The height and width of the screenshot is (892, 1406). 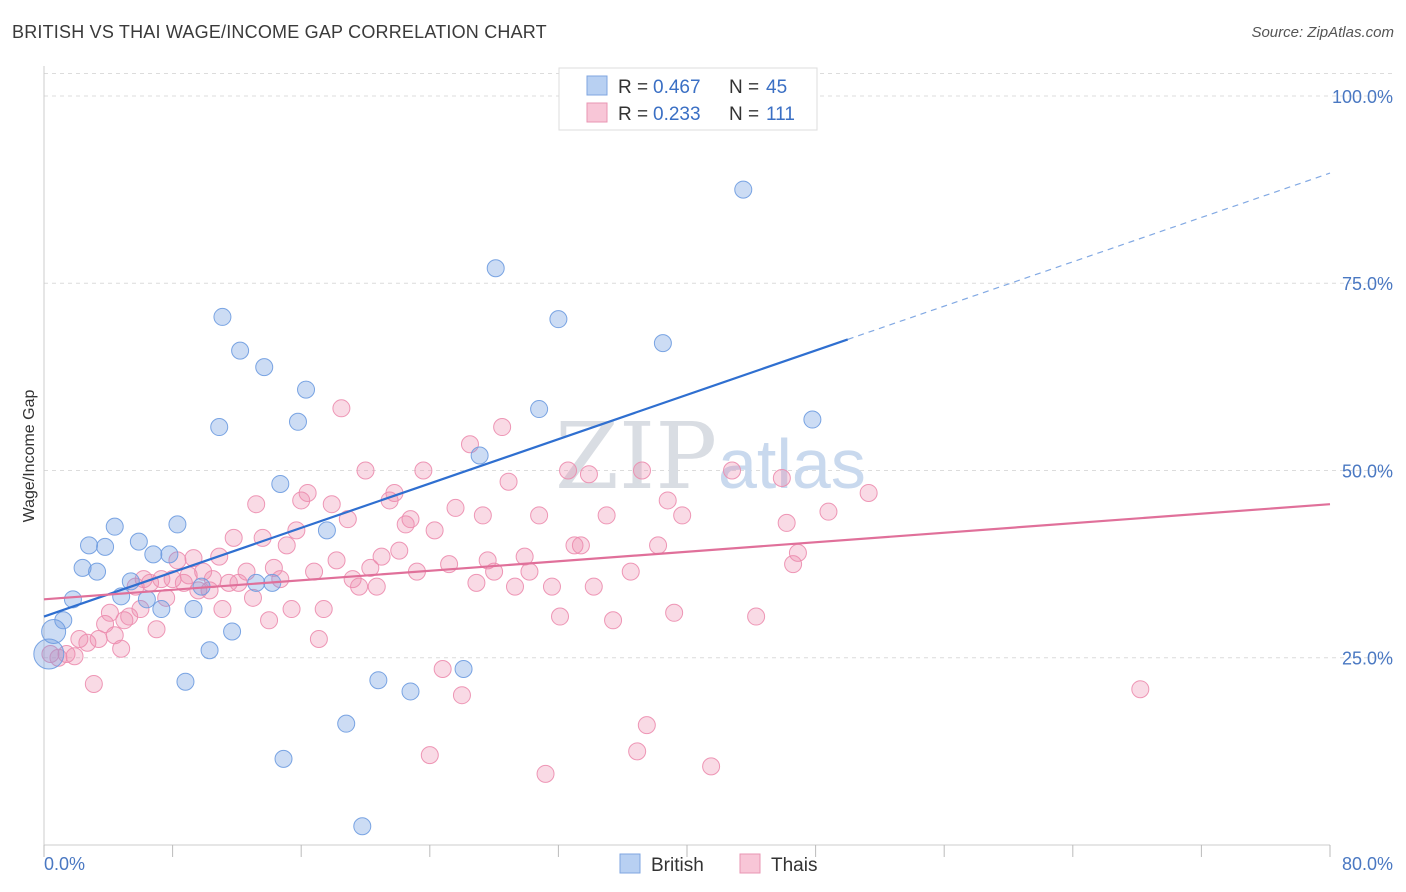 What do you see at coordinates (1367, 471) in the screenshot?
I see `y-tick-label: 50.0%` at bounding box center [1367, 471].